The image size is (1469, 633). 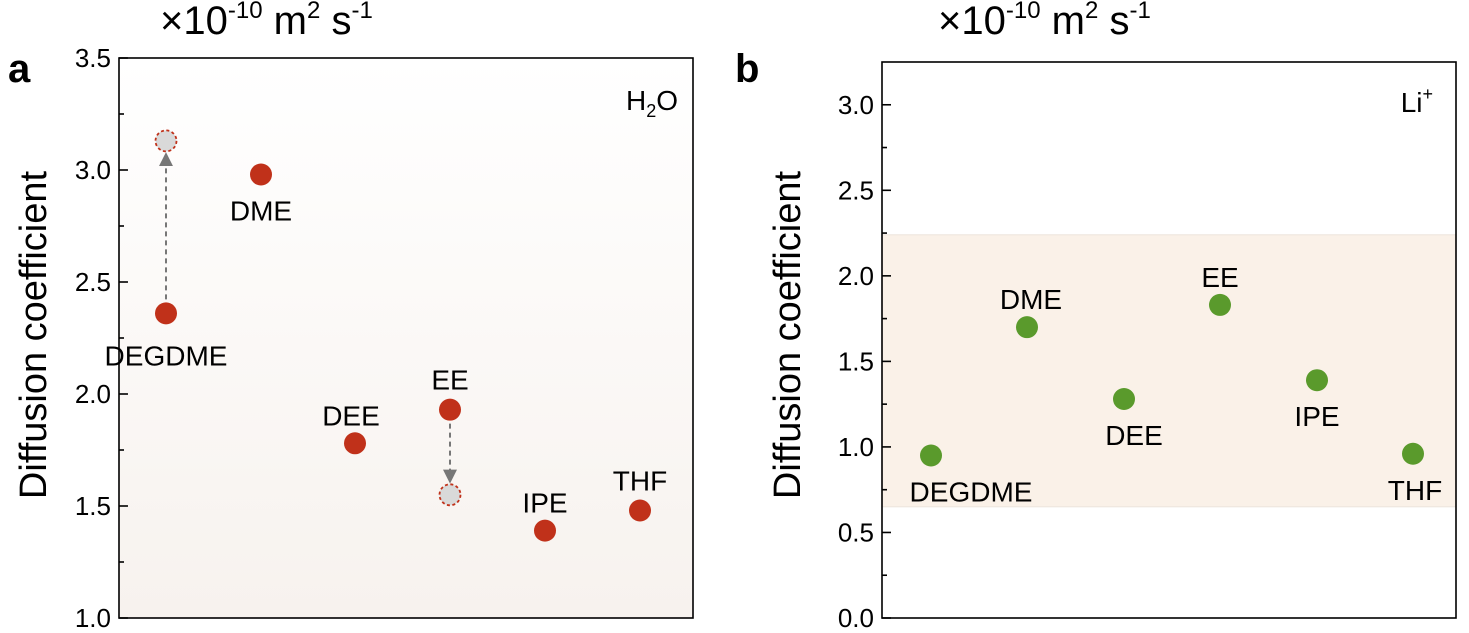 What do you see at coordinates (1417, 101) in the screenshot?
I see `panel-b-species-label: Li+` at bounding box center [1417, 101].